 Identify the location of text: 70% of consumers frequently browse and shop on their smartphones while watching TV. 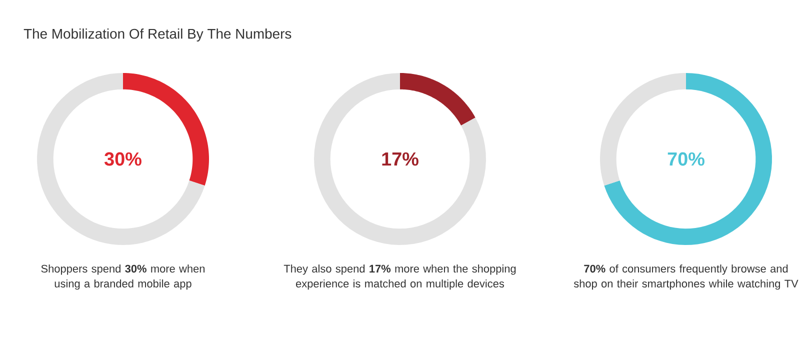
(686, 277).